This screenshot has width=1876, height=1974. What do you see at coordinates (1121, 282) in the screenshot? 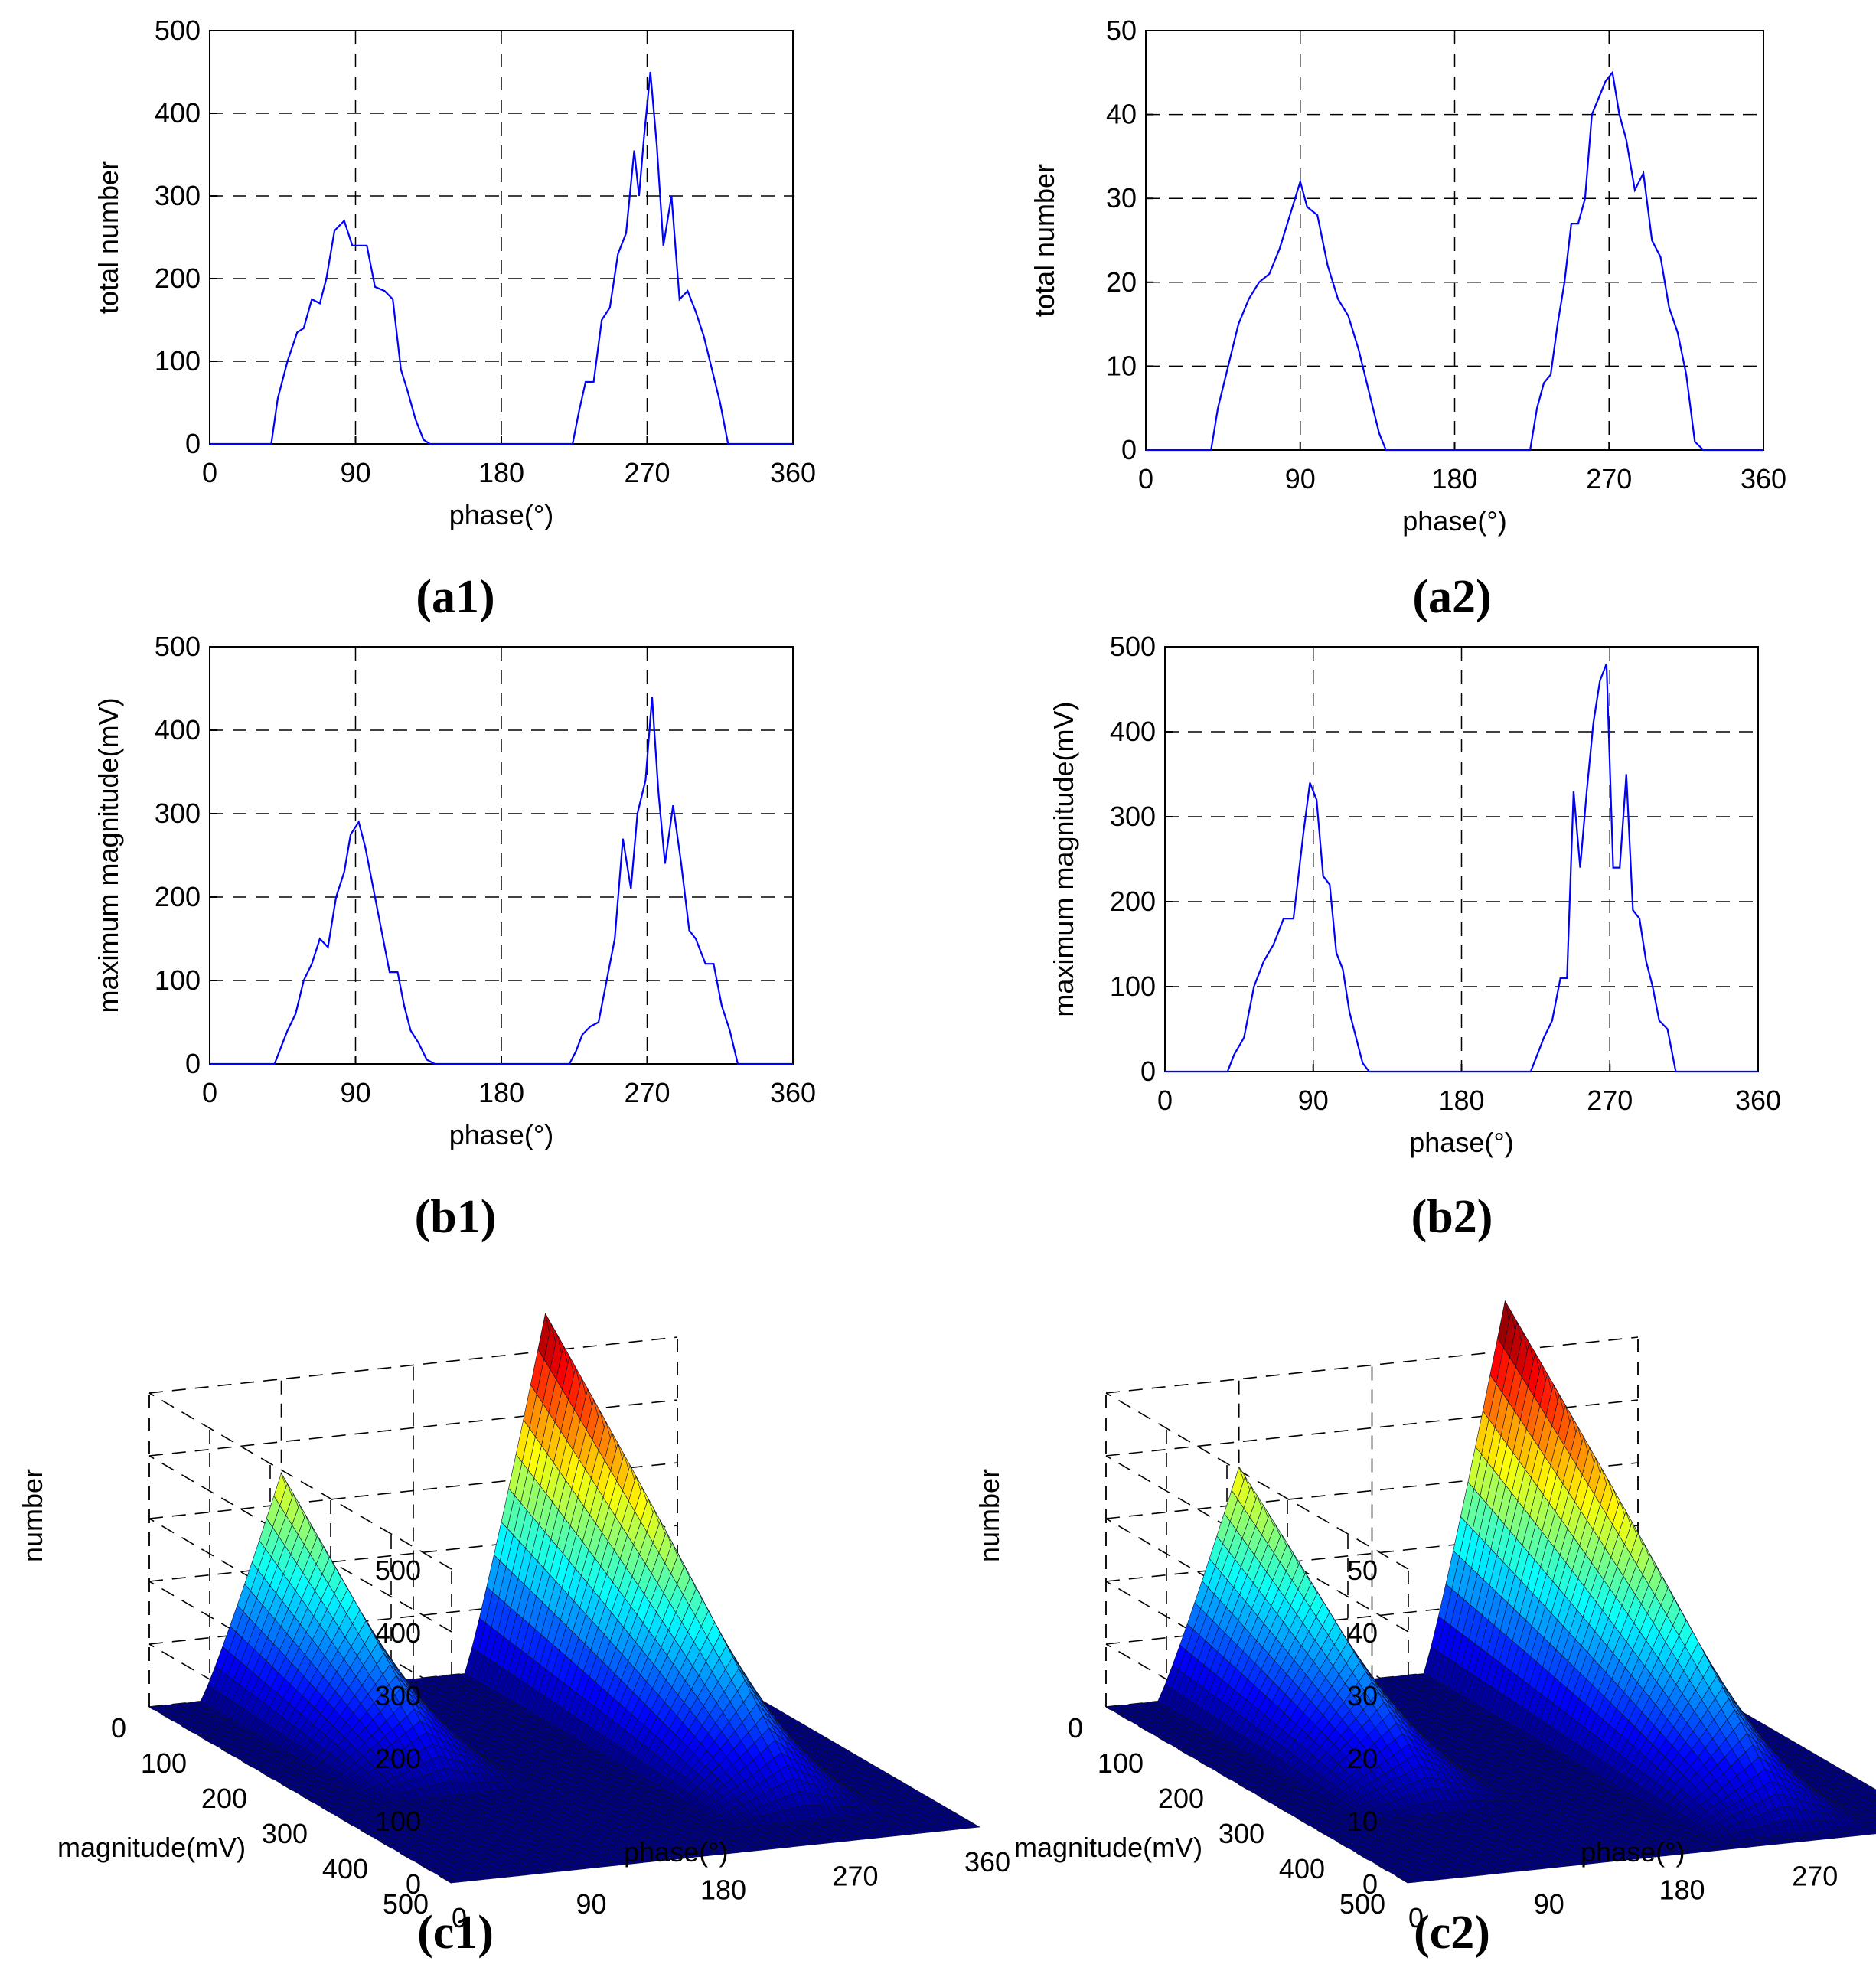
I see `y-tick-label: 20` at bounding box center [1121, 282].